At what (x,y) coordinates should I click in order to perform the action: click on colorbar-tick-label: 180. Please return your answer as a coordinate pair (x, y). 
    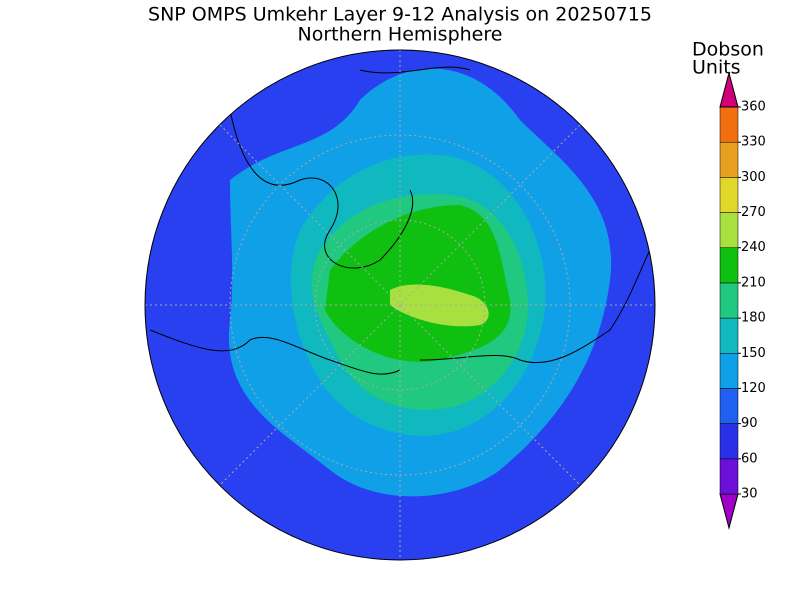
    Looking at the image, I should click on (753, 318).